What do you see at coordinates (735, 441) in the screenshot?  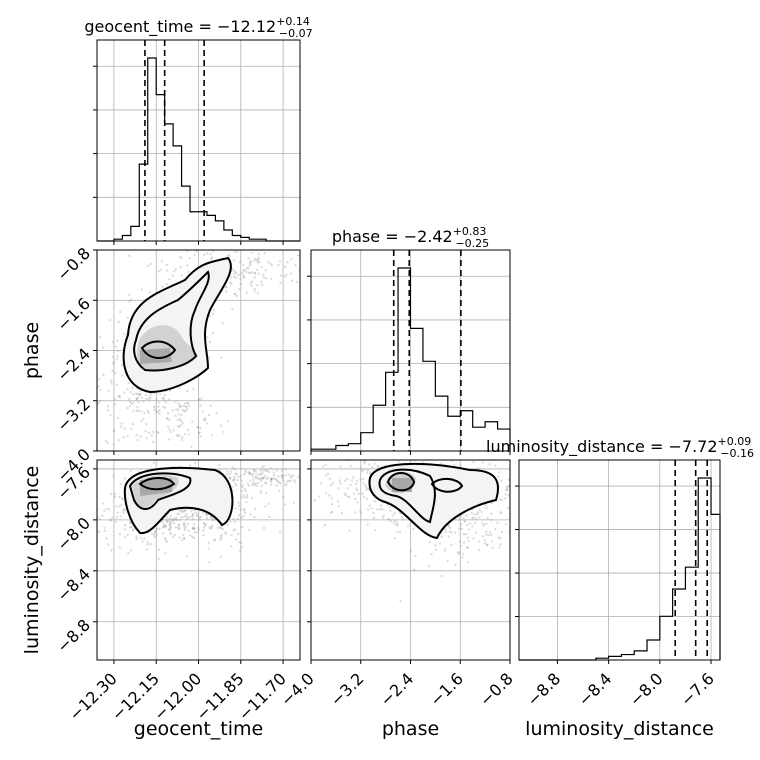 I see `title-sup: +0.09` at bounding box center [735, 441].